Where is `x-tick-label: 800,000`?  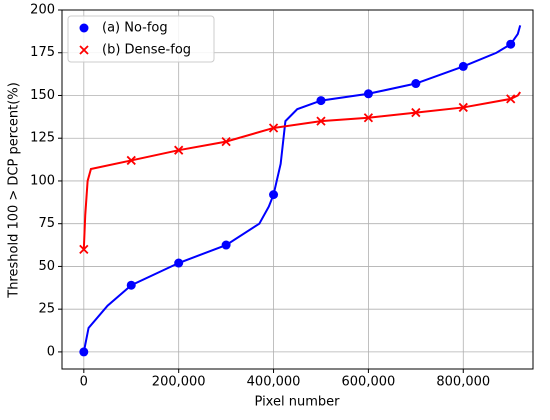 x-tick-label: 800,000 is located at coordinates (463, 382).